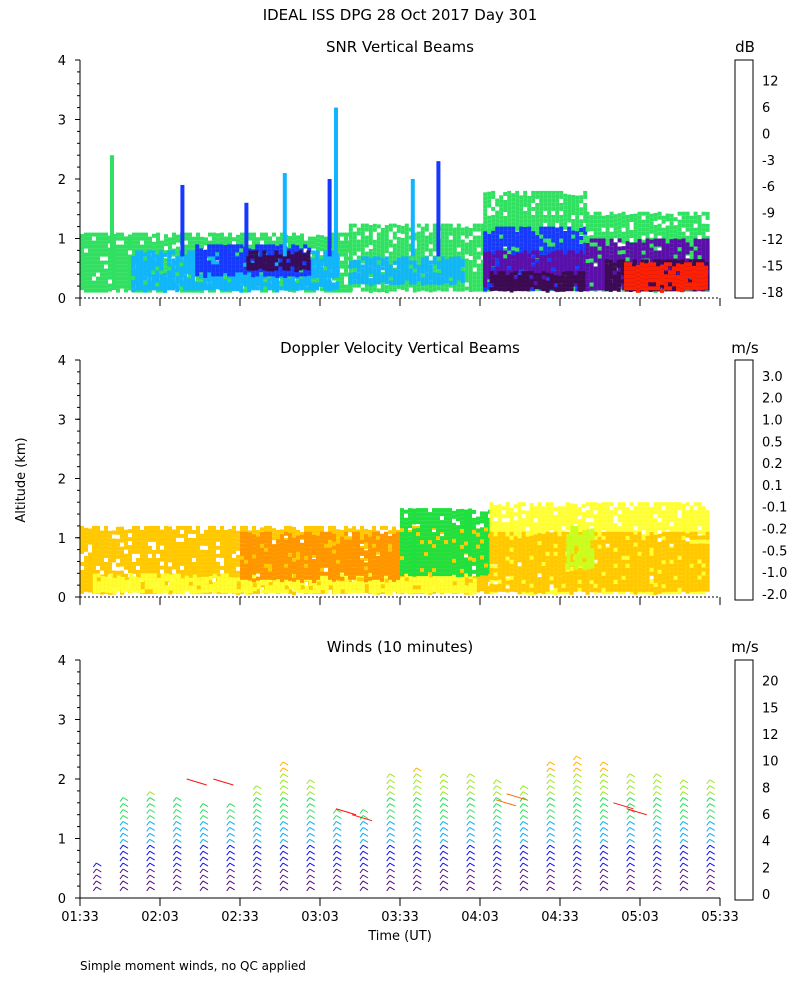 This screenshot has width=800, height=1004. I want to click on snr-plume, so click(112, 205).